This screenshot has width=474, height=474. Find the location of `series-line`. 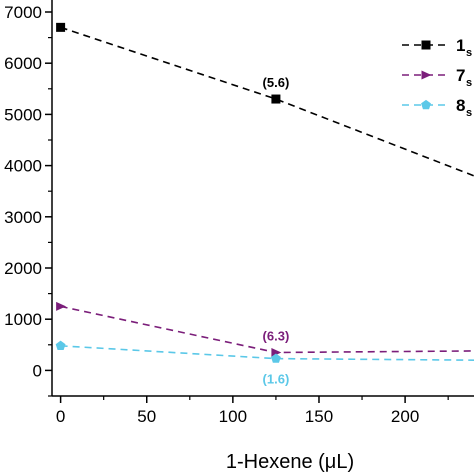

series-line is located at coordinates (267, 353).